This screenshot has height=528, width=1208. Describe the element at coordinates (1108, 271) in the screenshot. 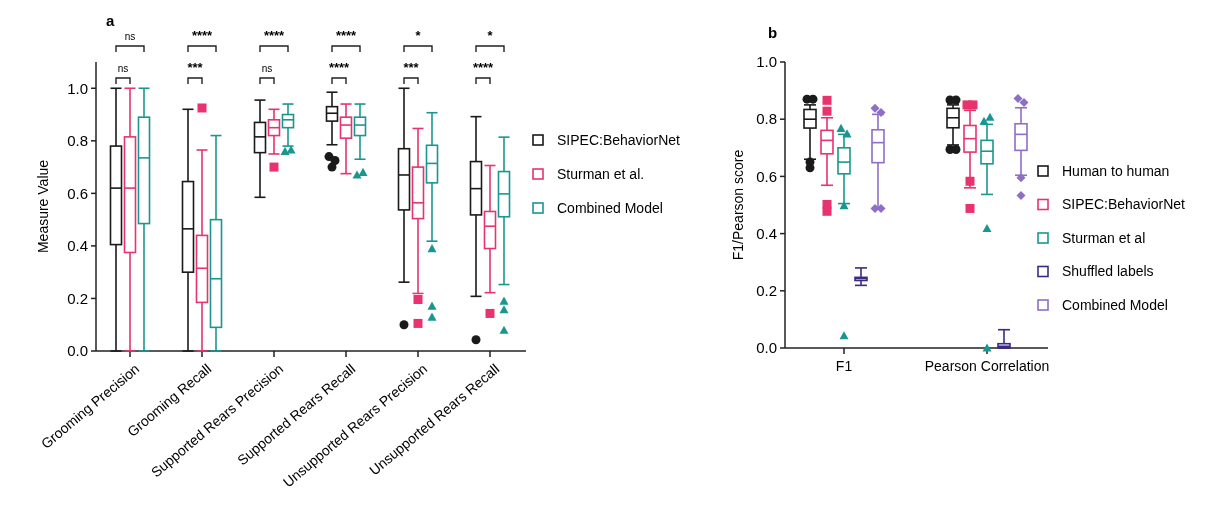

I see `legend-label: Shuffled labels` at that location.